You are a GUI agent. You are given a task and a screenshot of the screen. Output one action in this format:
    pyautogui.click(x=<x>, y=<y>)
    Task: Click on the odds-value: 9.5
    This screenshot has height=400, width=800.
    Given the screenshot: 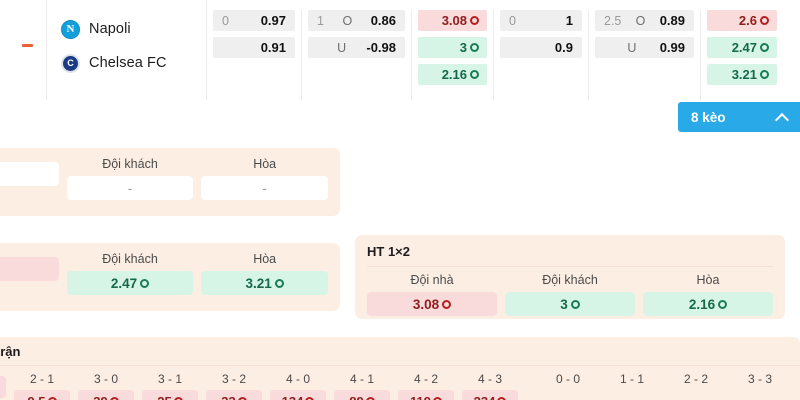 What is the action you would take?
    pyautogui.click(x=36, y=397)
    